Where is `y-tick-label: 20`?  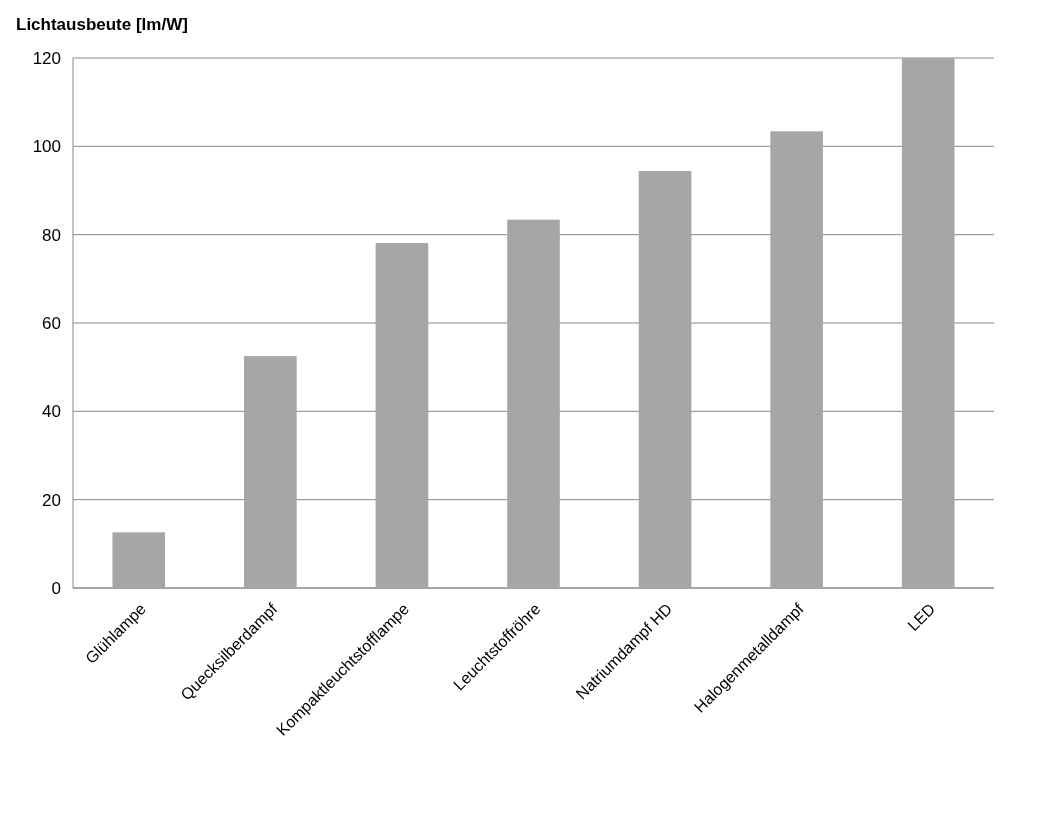
y-tick-label: 20 is located at coordinates (51, 500).